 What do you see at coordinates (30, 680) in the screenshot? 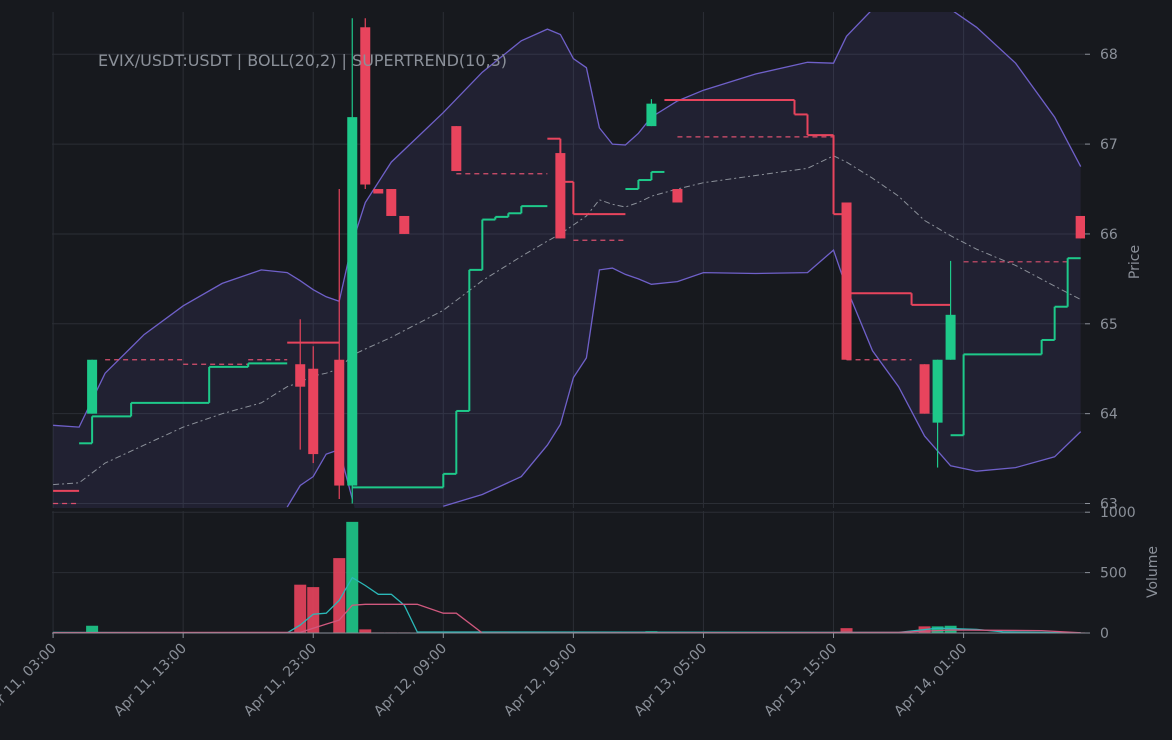
I see `x-tick-label: Apr 11, 03:00` at bounding box center [30, 680].